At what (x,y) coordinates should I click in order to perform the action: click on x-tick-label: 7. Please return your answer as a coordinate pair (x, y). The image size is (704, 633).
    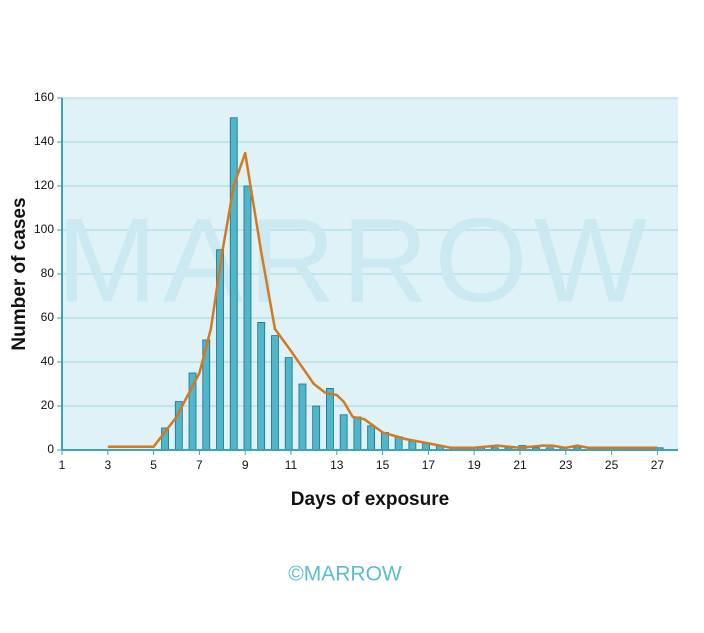
    Looking at the image, I should click on (199, 465).